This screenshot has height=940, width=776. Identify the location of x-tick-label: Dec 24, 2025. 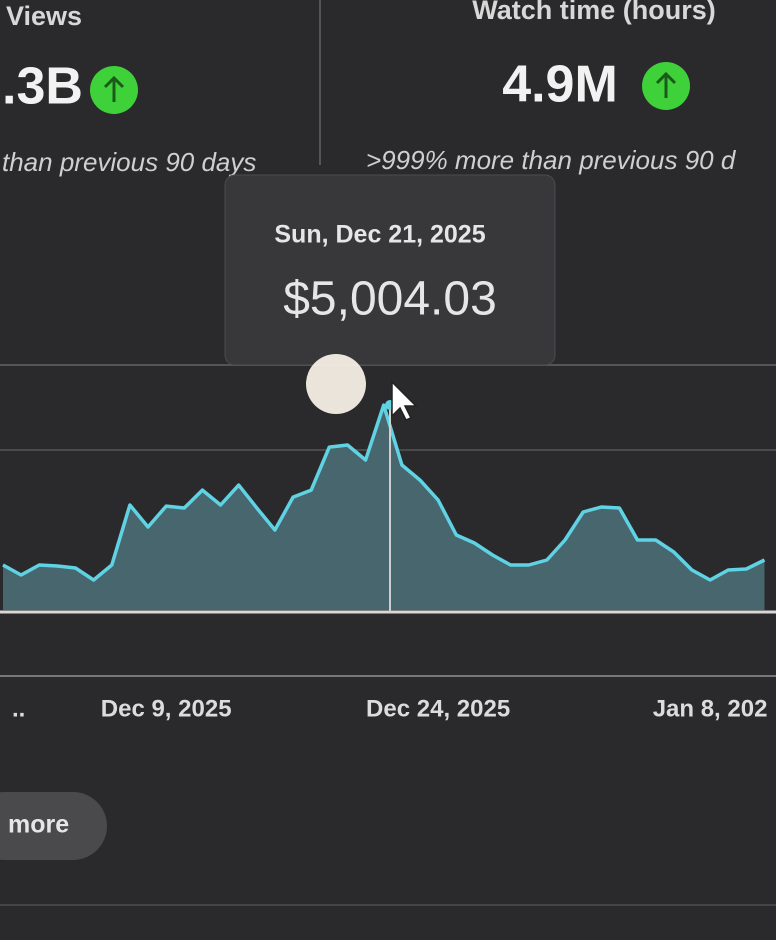
(438, 708).